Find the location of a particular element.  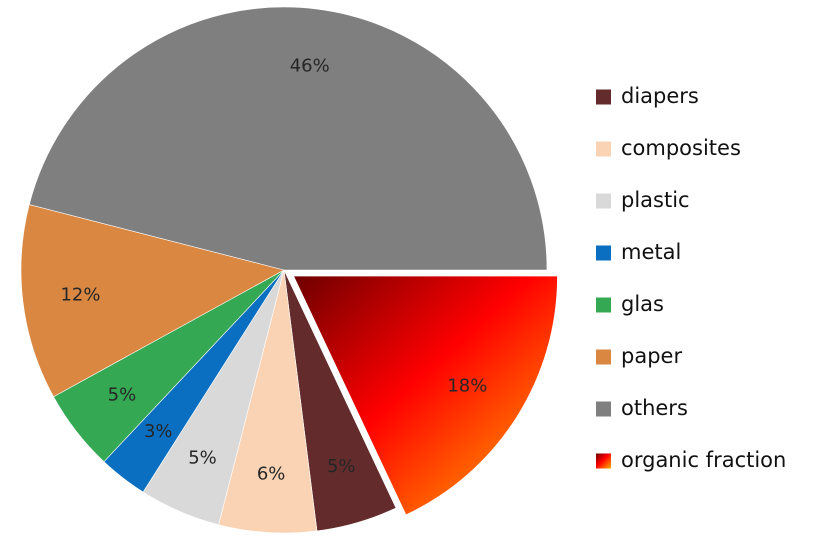

data-label-organic-fraction: 18% is located at coordinates (467, 385).